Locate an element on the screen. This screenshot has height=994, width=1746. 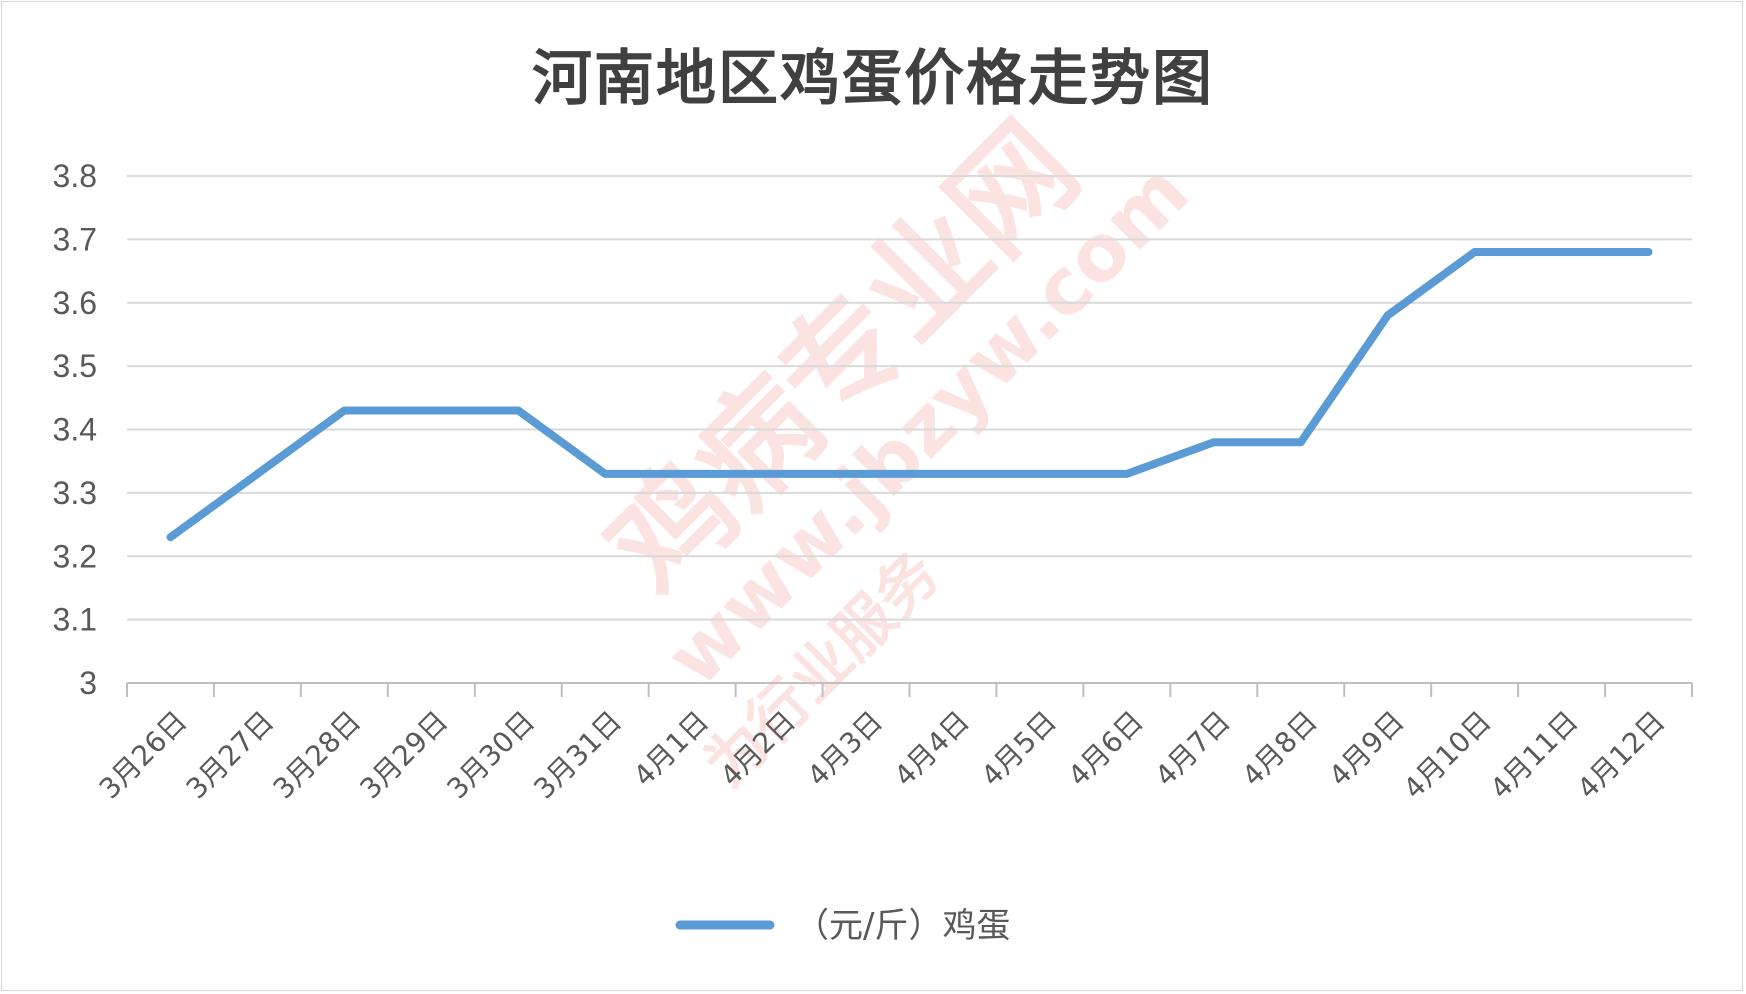
x-tick-label: 4月8日 is located at coordinates (1280, 749).